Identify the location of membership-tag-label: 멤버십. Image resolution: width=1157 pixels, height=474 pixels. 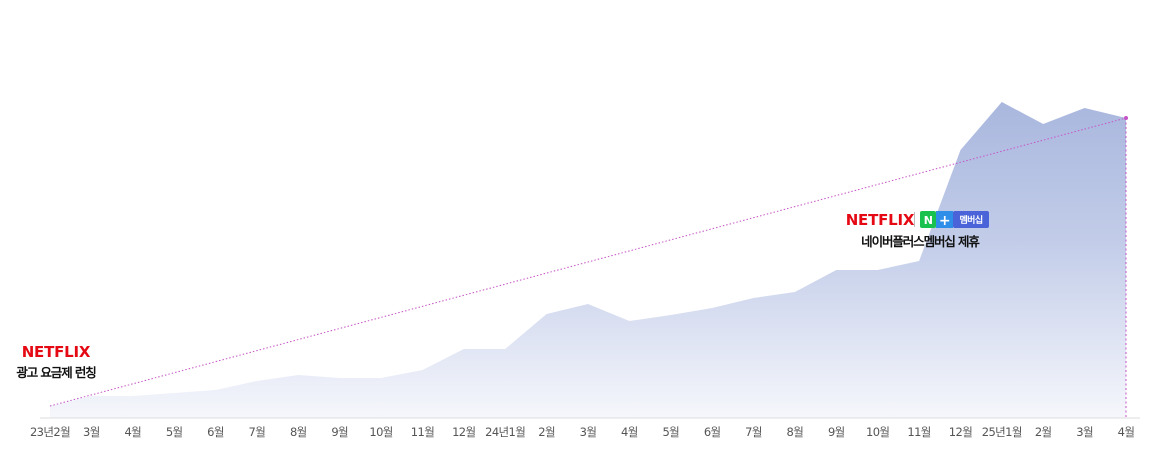
(970, 220).